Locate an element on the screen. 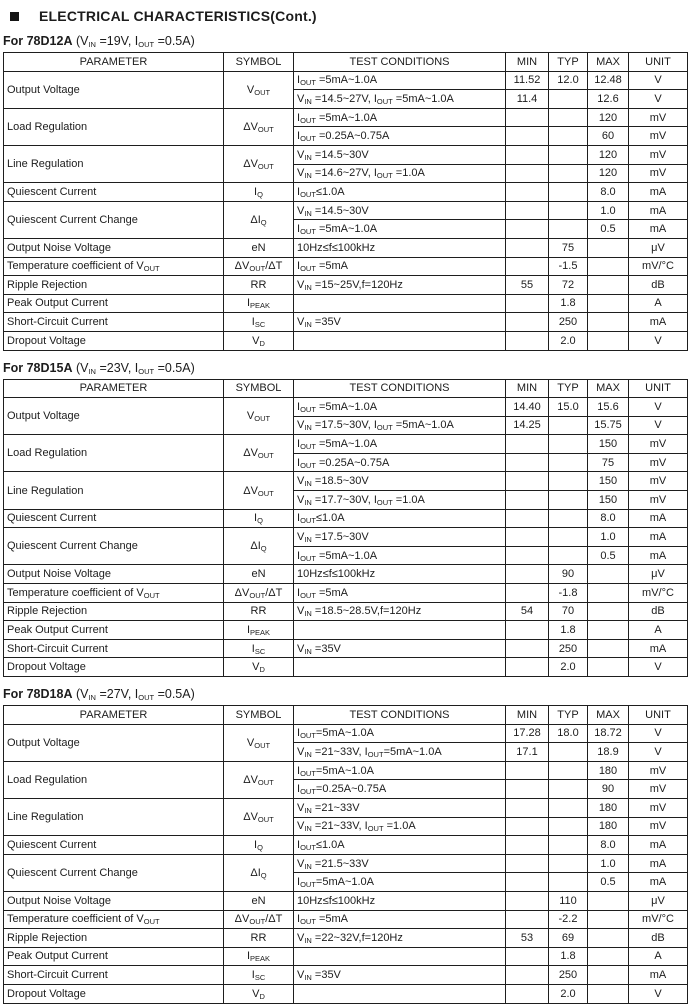  table-row: IOUT =0.25A~0.75A 60 mV is located at coordinates (346, 136).